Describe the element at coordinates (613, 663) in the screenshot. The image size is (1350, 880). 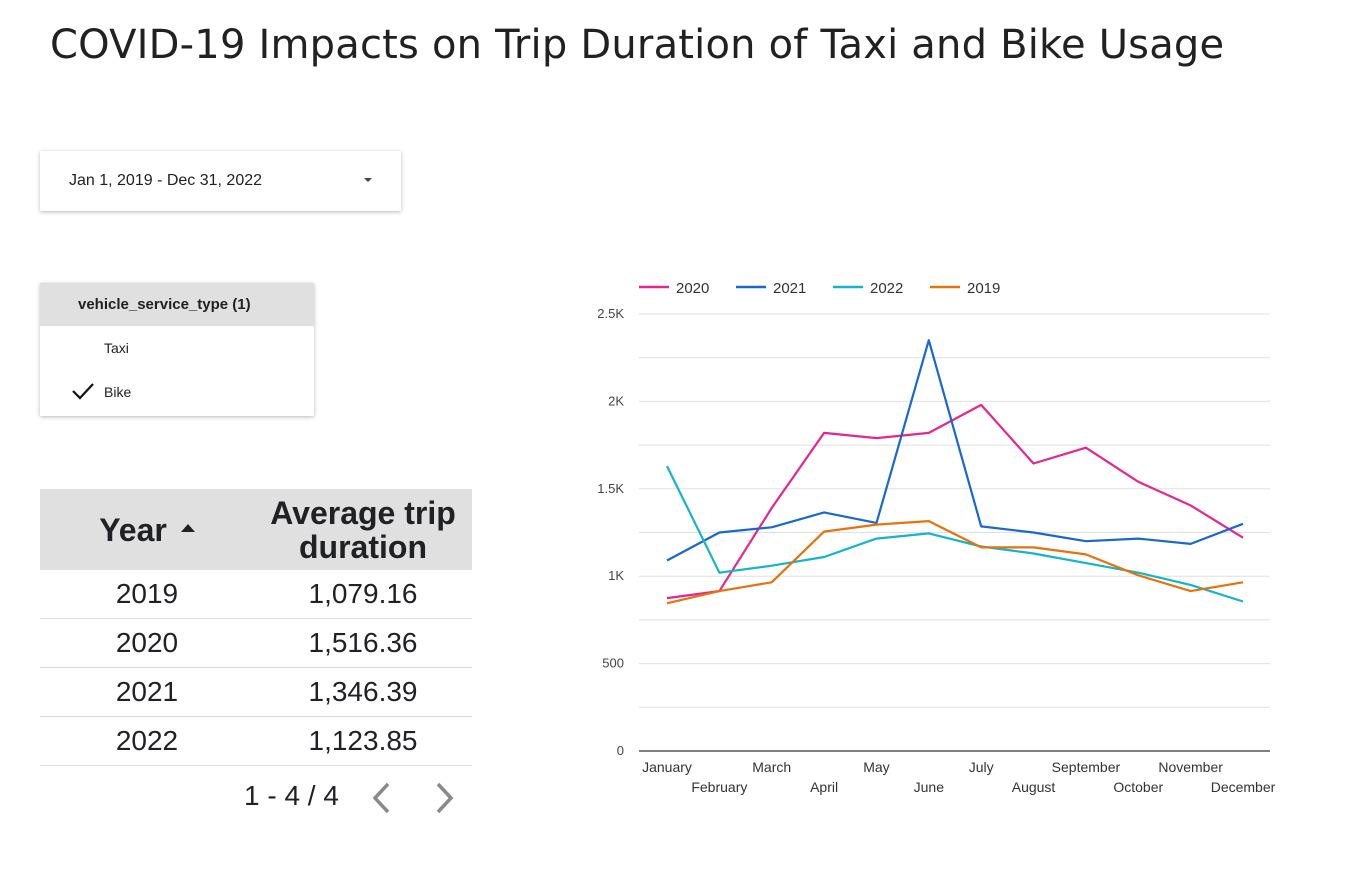
I see `y-tick-label: 500` at that location.